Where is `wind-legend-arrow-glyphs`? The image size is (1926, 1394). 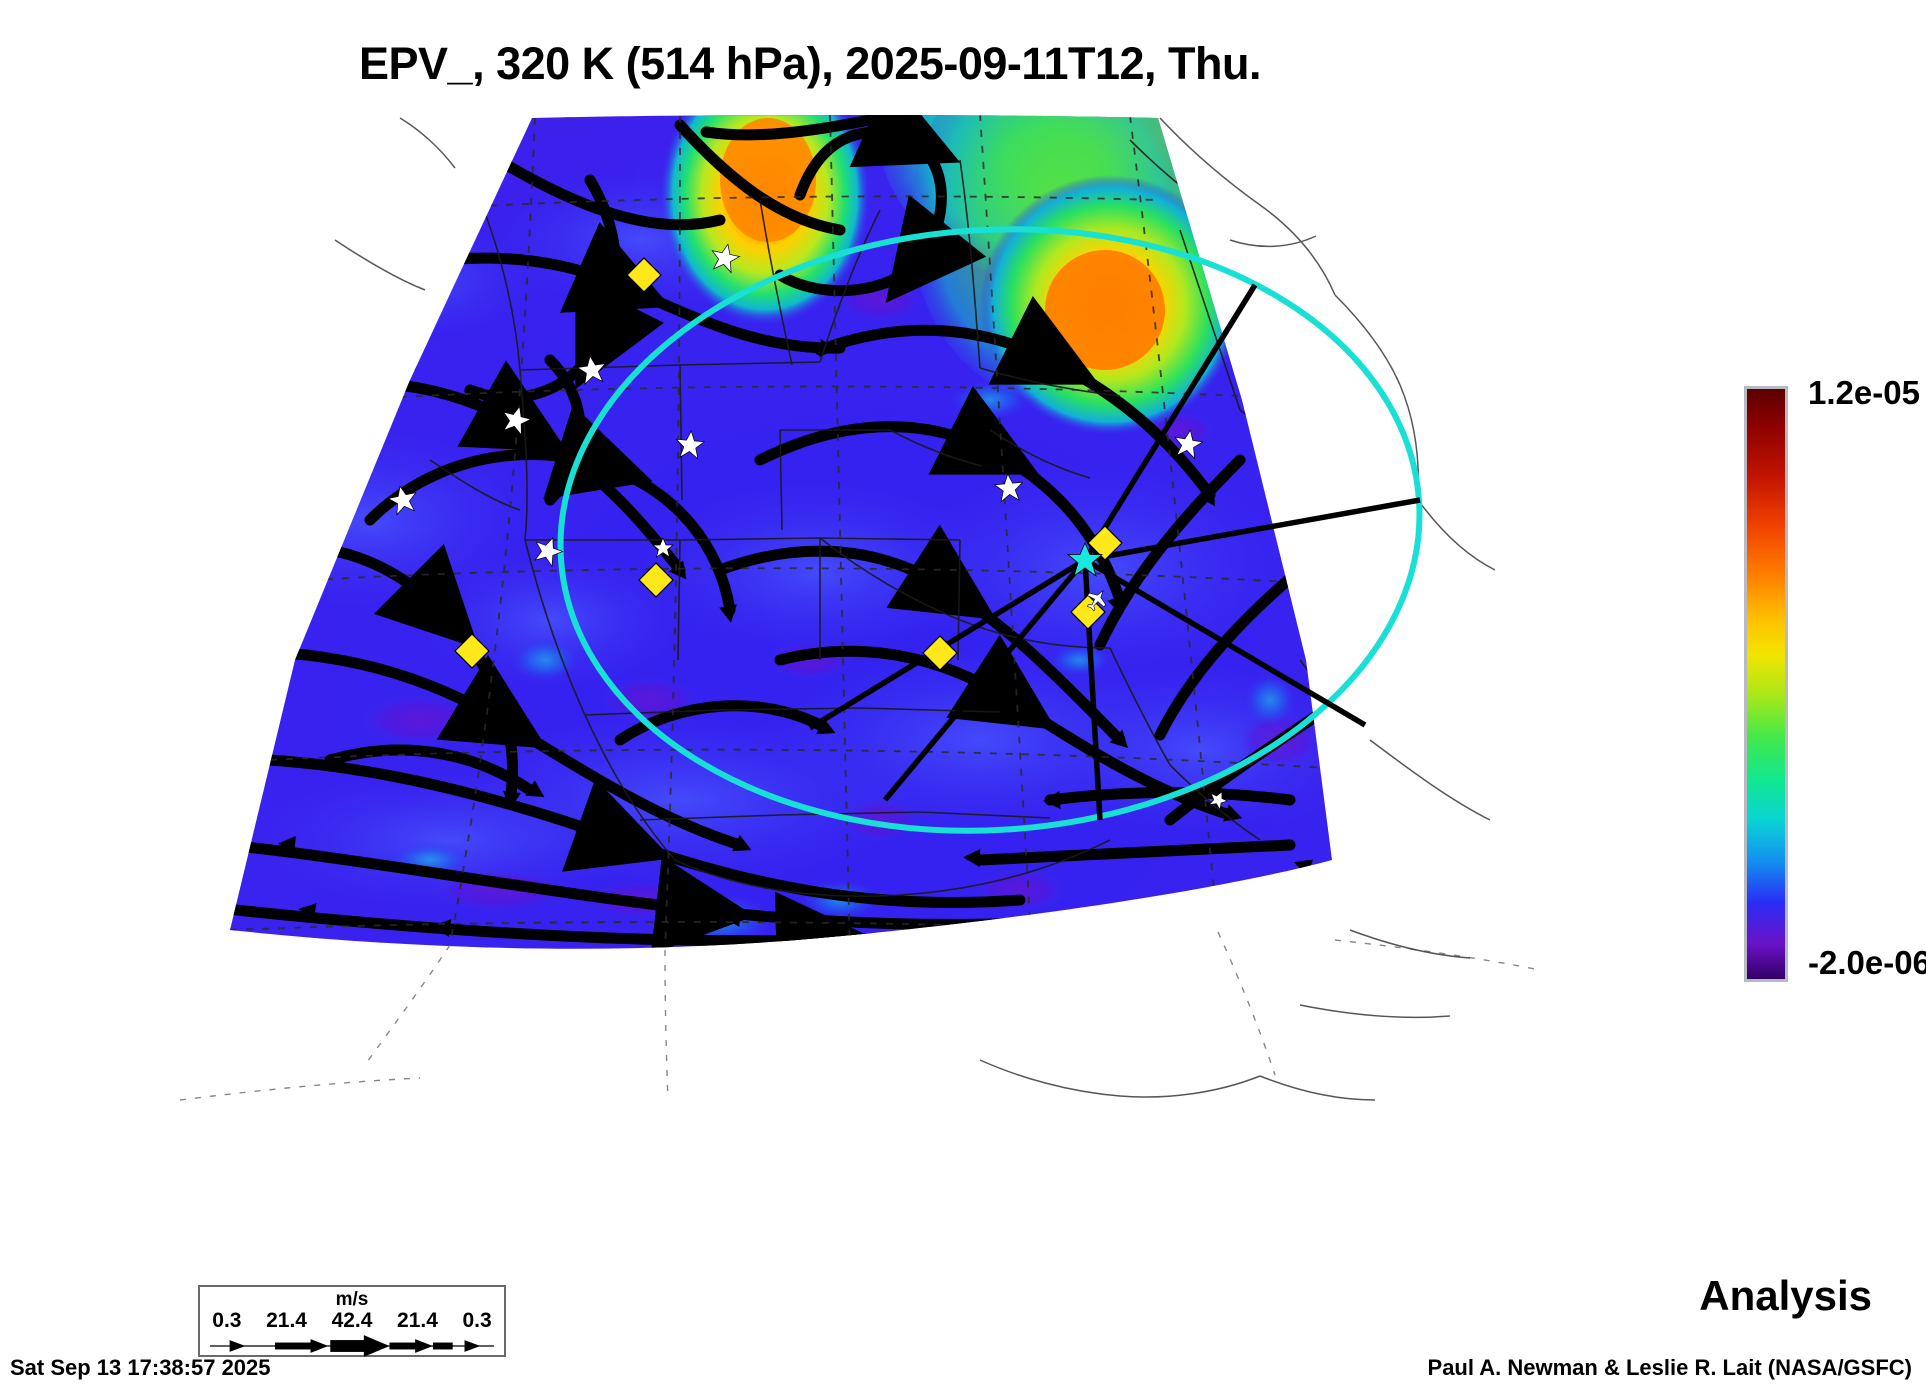 wind-legend-arrow-glyphs is located at coordinates (352, 1346).